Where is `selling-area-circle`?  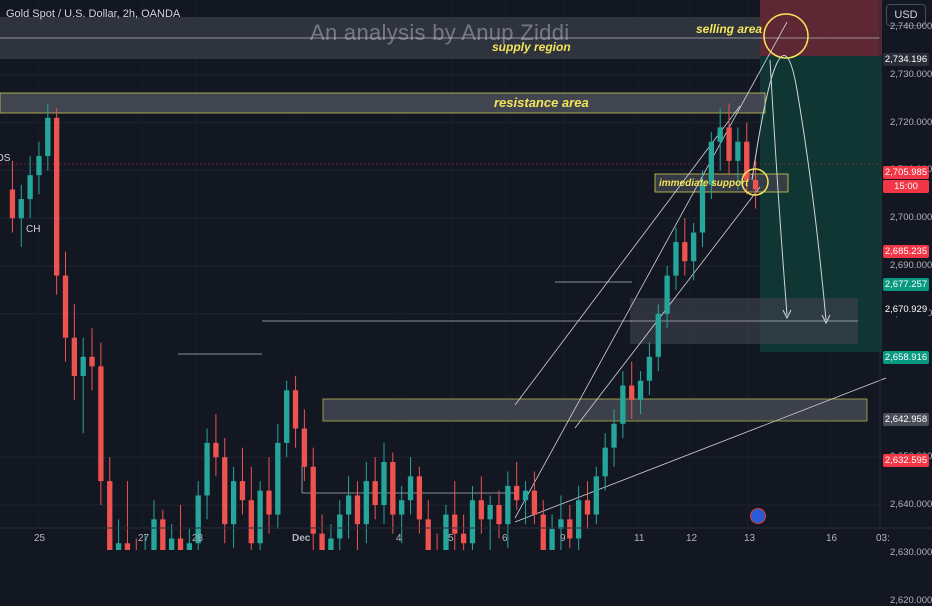
selling-area-circle is located at coordinates (786, 36).